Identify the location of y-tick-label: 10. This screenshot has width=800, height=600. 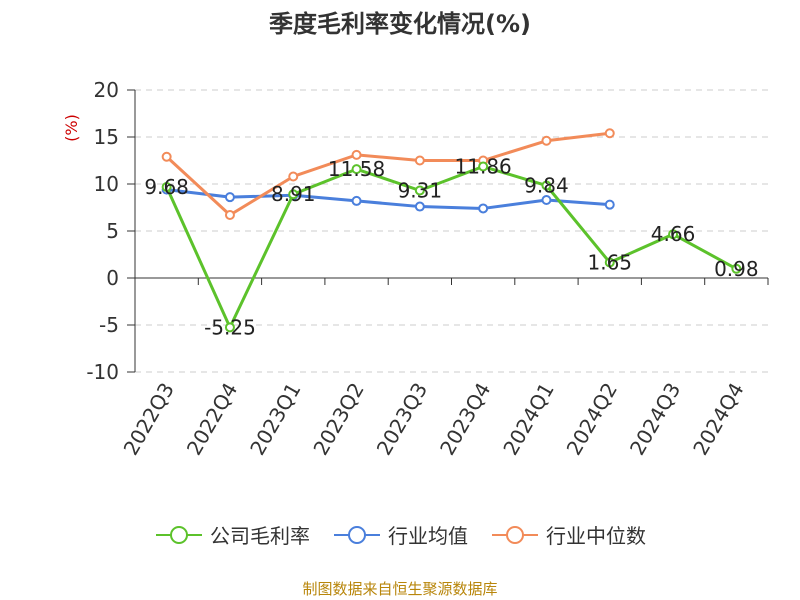
(106, 184).